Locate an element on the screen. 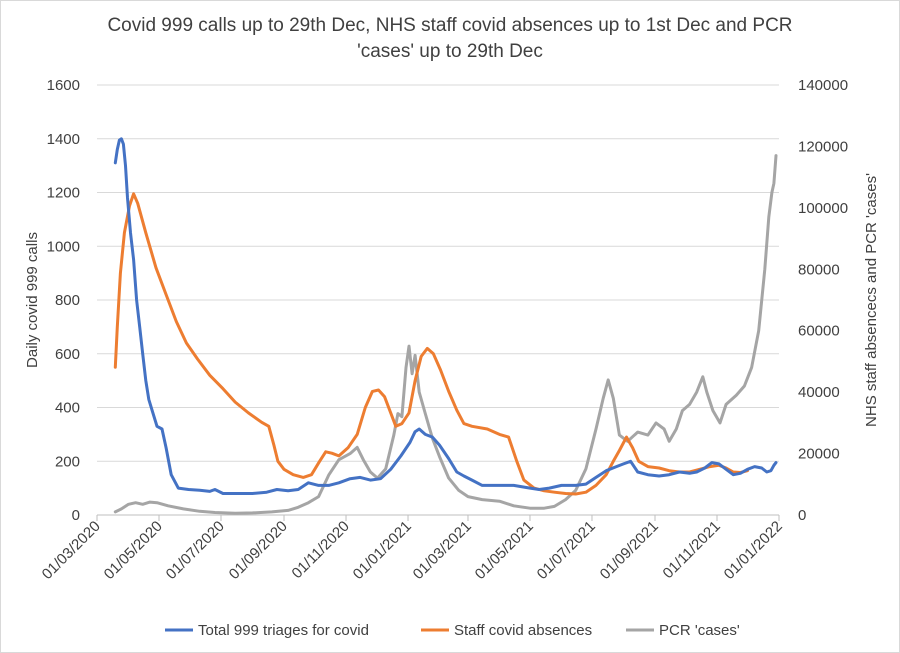  y-left-tick-label: 800 is located at coordinates (67, 300).